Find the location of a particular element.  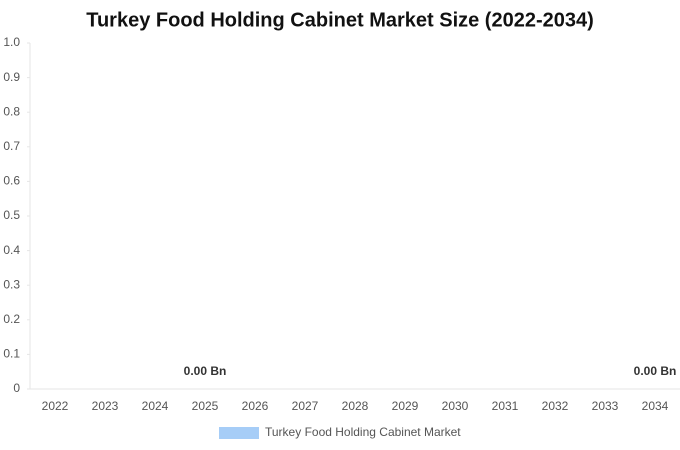

x-tick-label: 2022 is located at coordinates (55, 406).